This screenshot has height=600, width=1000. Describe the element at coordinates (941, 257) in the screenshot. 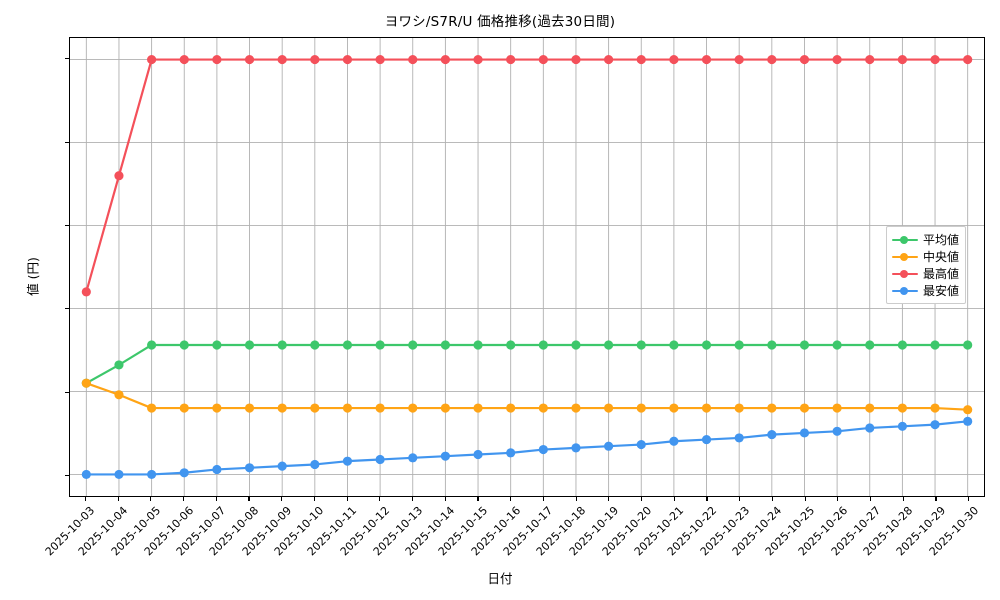

I see `legend-label: 中央値` at that location.